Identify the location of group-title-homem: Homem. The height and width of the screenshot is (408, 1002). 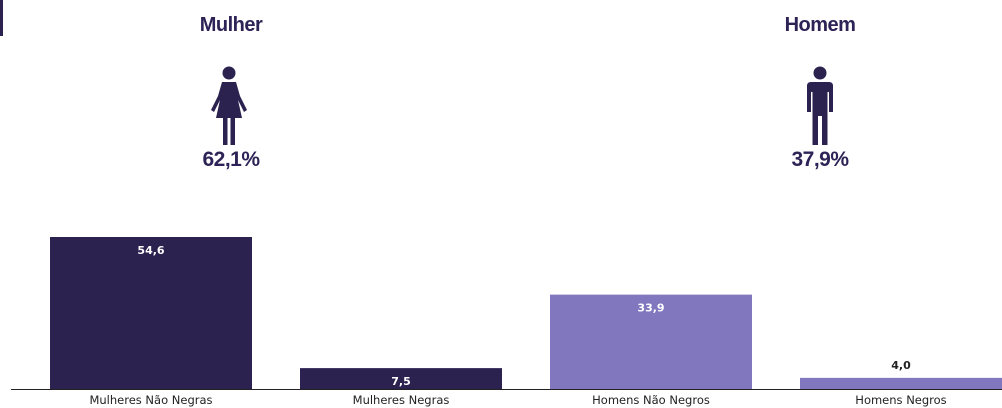
(820, 25).